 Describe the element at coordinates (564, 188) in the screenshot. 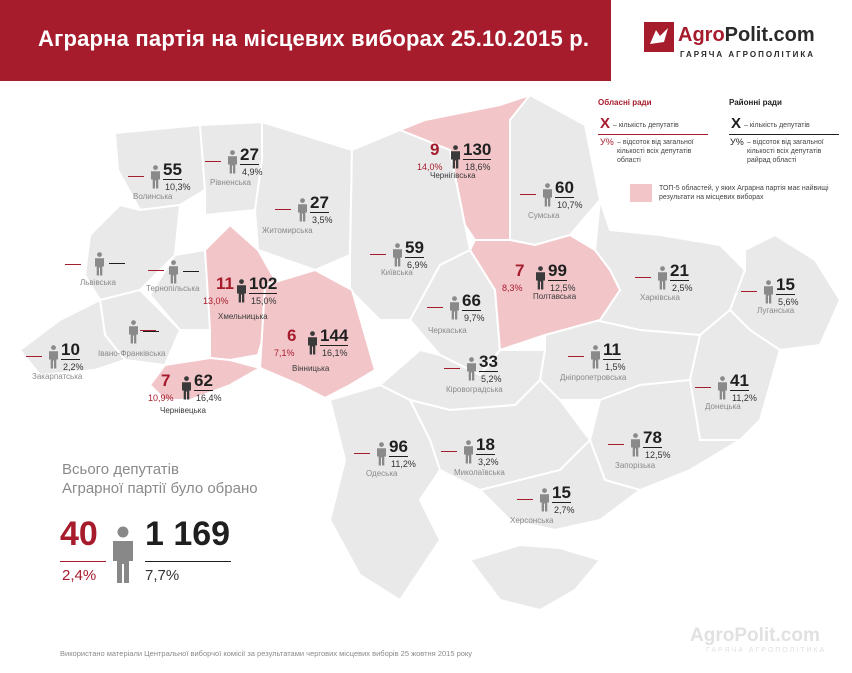

I see `raion-count-sumy: 60` at that location.